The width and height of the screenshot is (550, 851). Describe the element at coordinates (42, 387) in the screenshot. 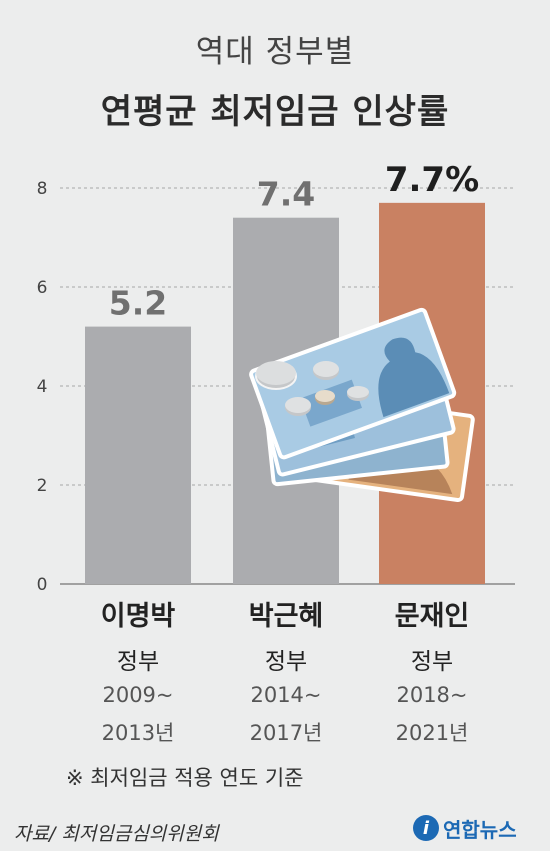

I see `y-tick-label: 4` at that location.